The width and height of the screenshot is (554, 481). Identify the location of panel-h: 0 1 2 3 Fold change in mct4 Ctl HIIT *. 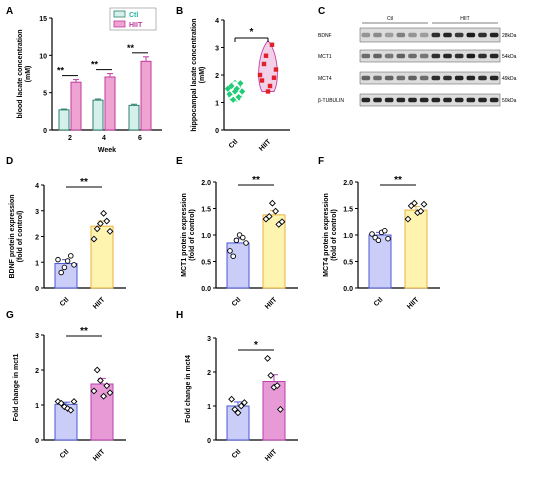
(241, 399).